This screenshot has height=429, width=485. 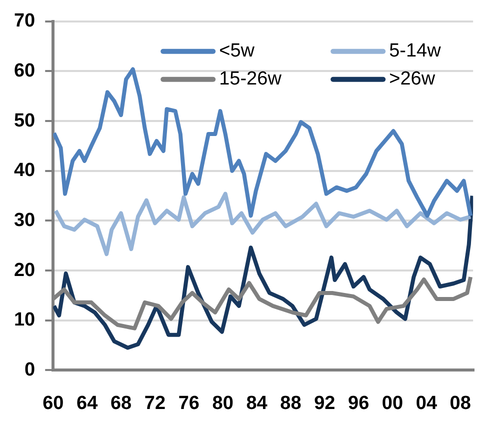 I want to click on x-tick-label: 88, so click(x=291, y=403).